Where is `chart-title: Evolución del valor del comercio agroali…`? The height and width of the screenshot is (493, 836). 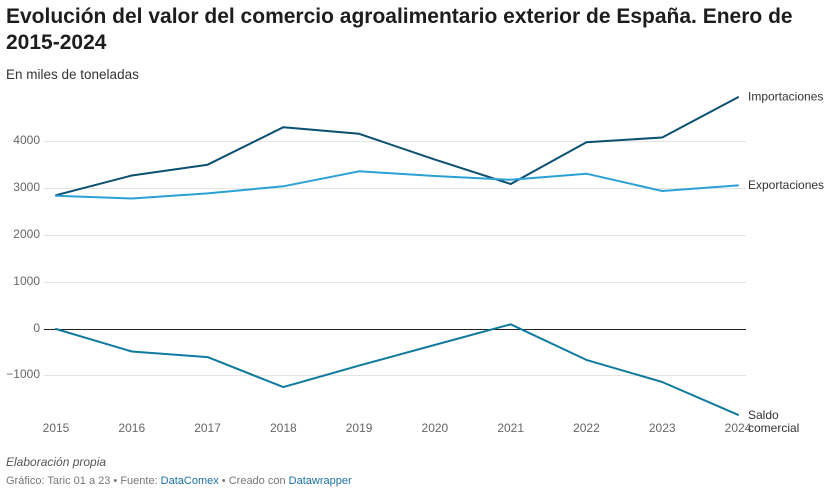 chart-title: Evolución del valor del comercio agroali… is located at coordinates (399, 29).